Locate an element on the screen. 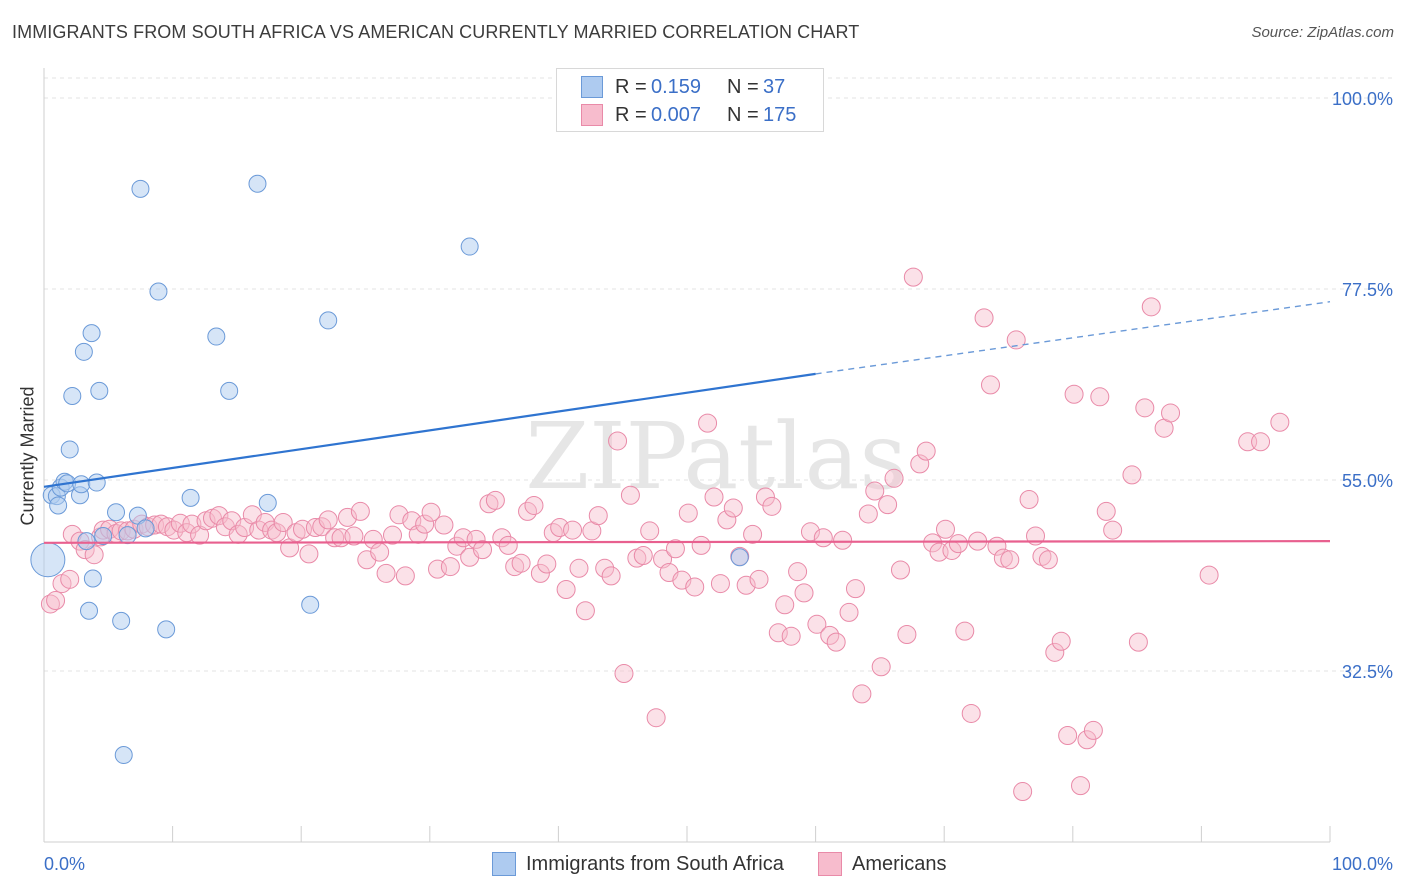 This screenshot has width=1406, height=892. y-tick-label: 100.0% is located at coordinates (1362, 99).